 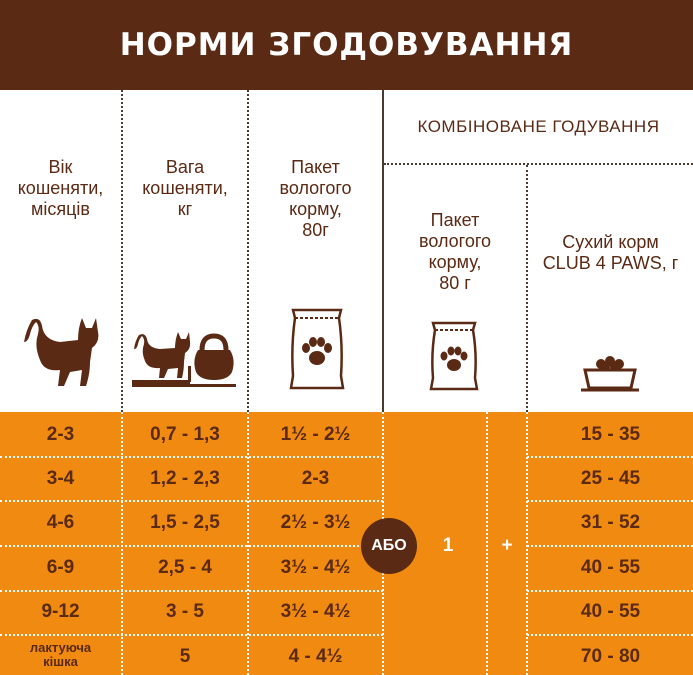 What do you see at coordinates (60, 611) in the screenshot?
I see `table-cell-age: 9-12` at bounding box center [60, 611].